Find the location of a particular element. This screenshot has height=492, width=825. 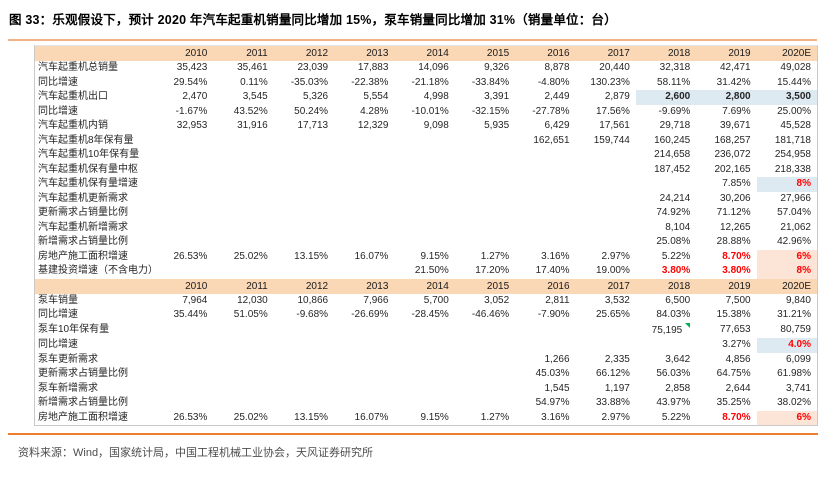

table-row: 汽车起重机新增需求 8,104 12,265 21,062 is located at coordinates (426, 228).